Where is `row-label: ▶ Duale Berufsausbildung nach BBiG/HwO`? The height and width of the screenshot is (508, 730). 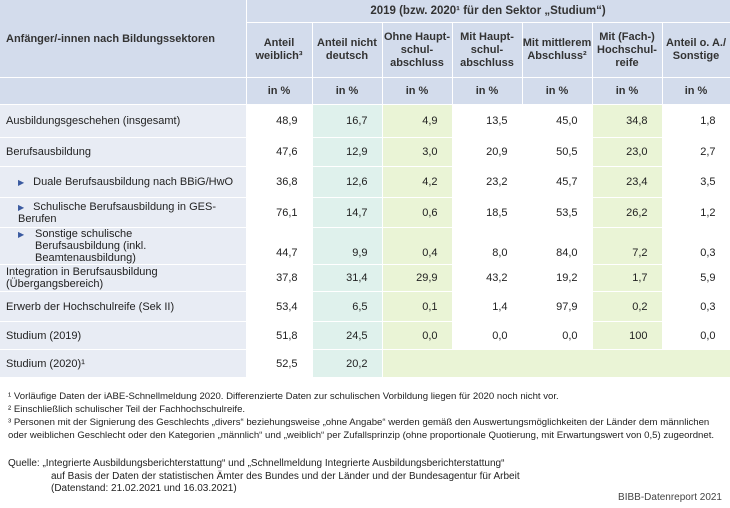
row-label: ▶ Duale Berufsausbildung nach BBiG/HwO is located at coordinates (123, 182).